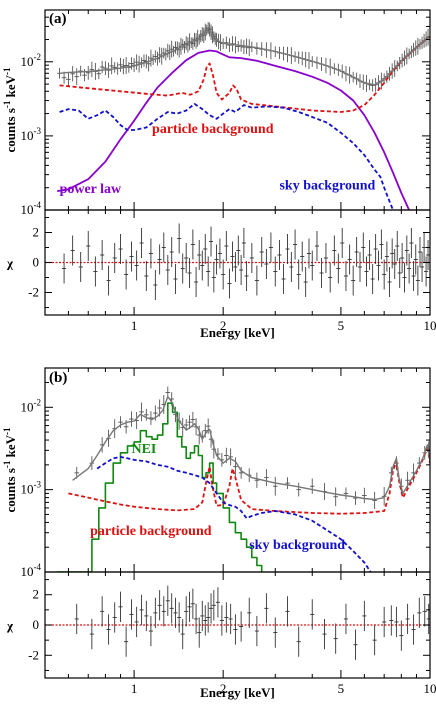 The image size is (436, 706). What do you see at coordinates (134, 325) in the screenshot?
I see `x-tick-label: 1` at bounding box center [134, 325].